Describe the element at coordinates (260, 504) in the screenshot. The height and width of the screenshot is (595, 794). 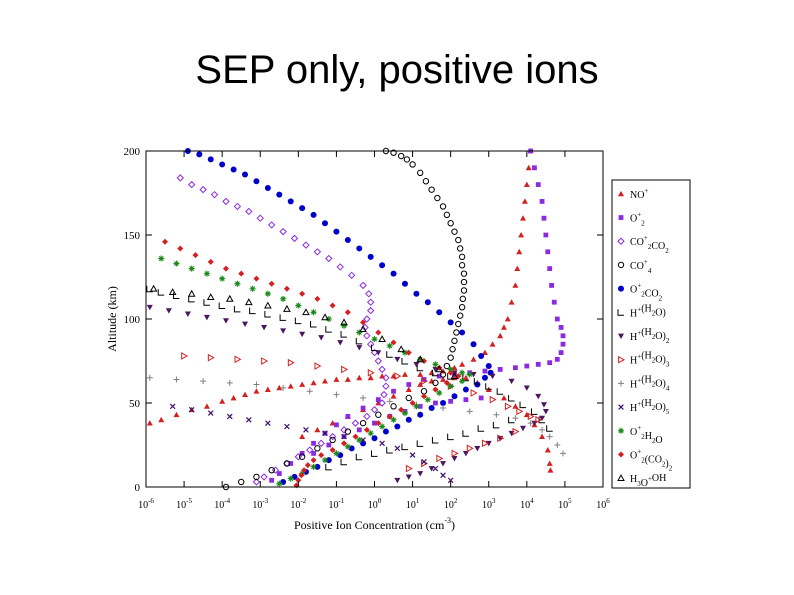
I see `x-tick-label-3: 10⁻³` at that location.